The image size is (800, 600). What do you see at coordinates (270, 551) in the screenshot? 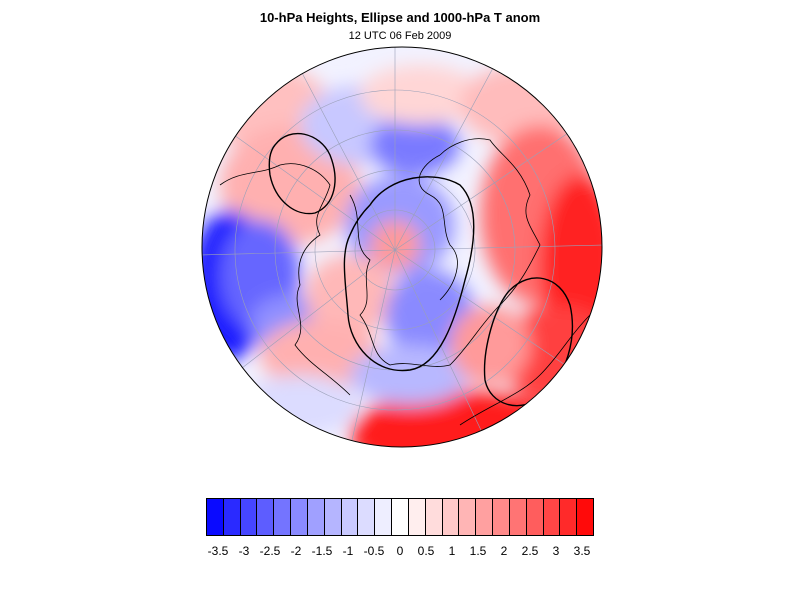
I see `colorbar-tick-label: -2.5` at bounding box center [270, 551].